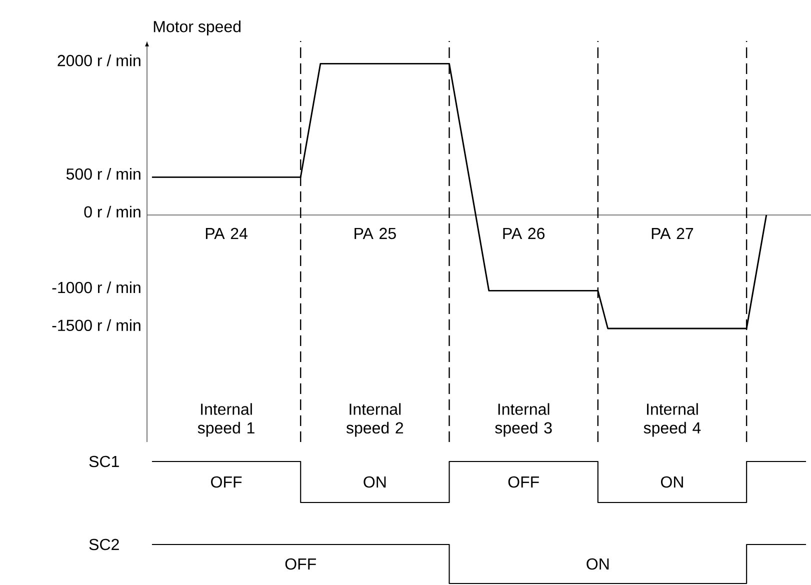  Describe the element at coordinates (523, 420) in the screenshot. I see `annotation: Internal speed 3` at that location.